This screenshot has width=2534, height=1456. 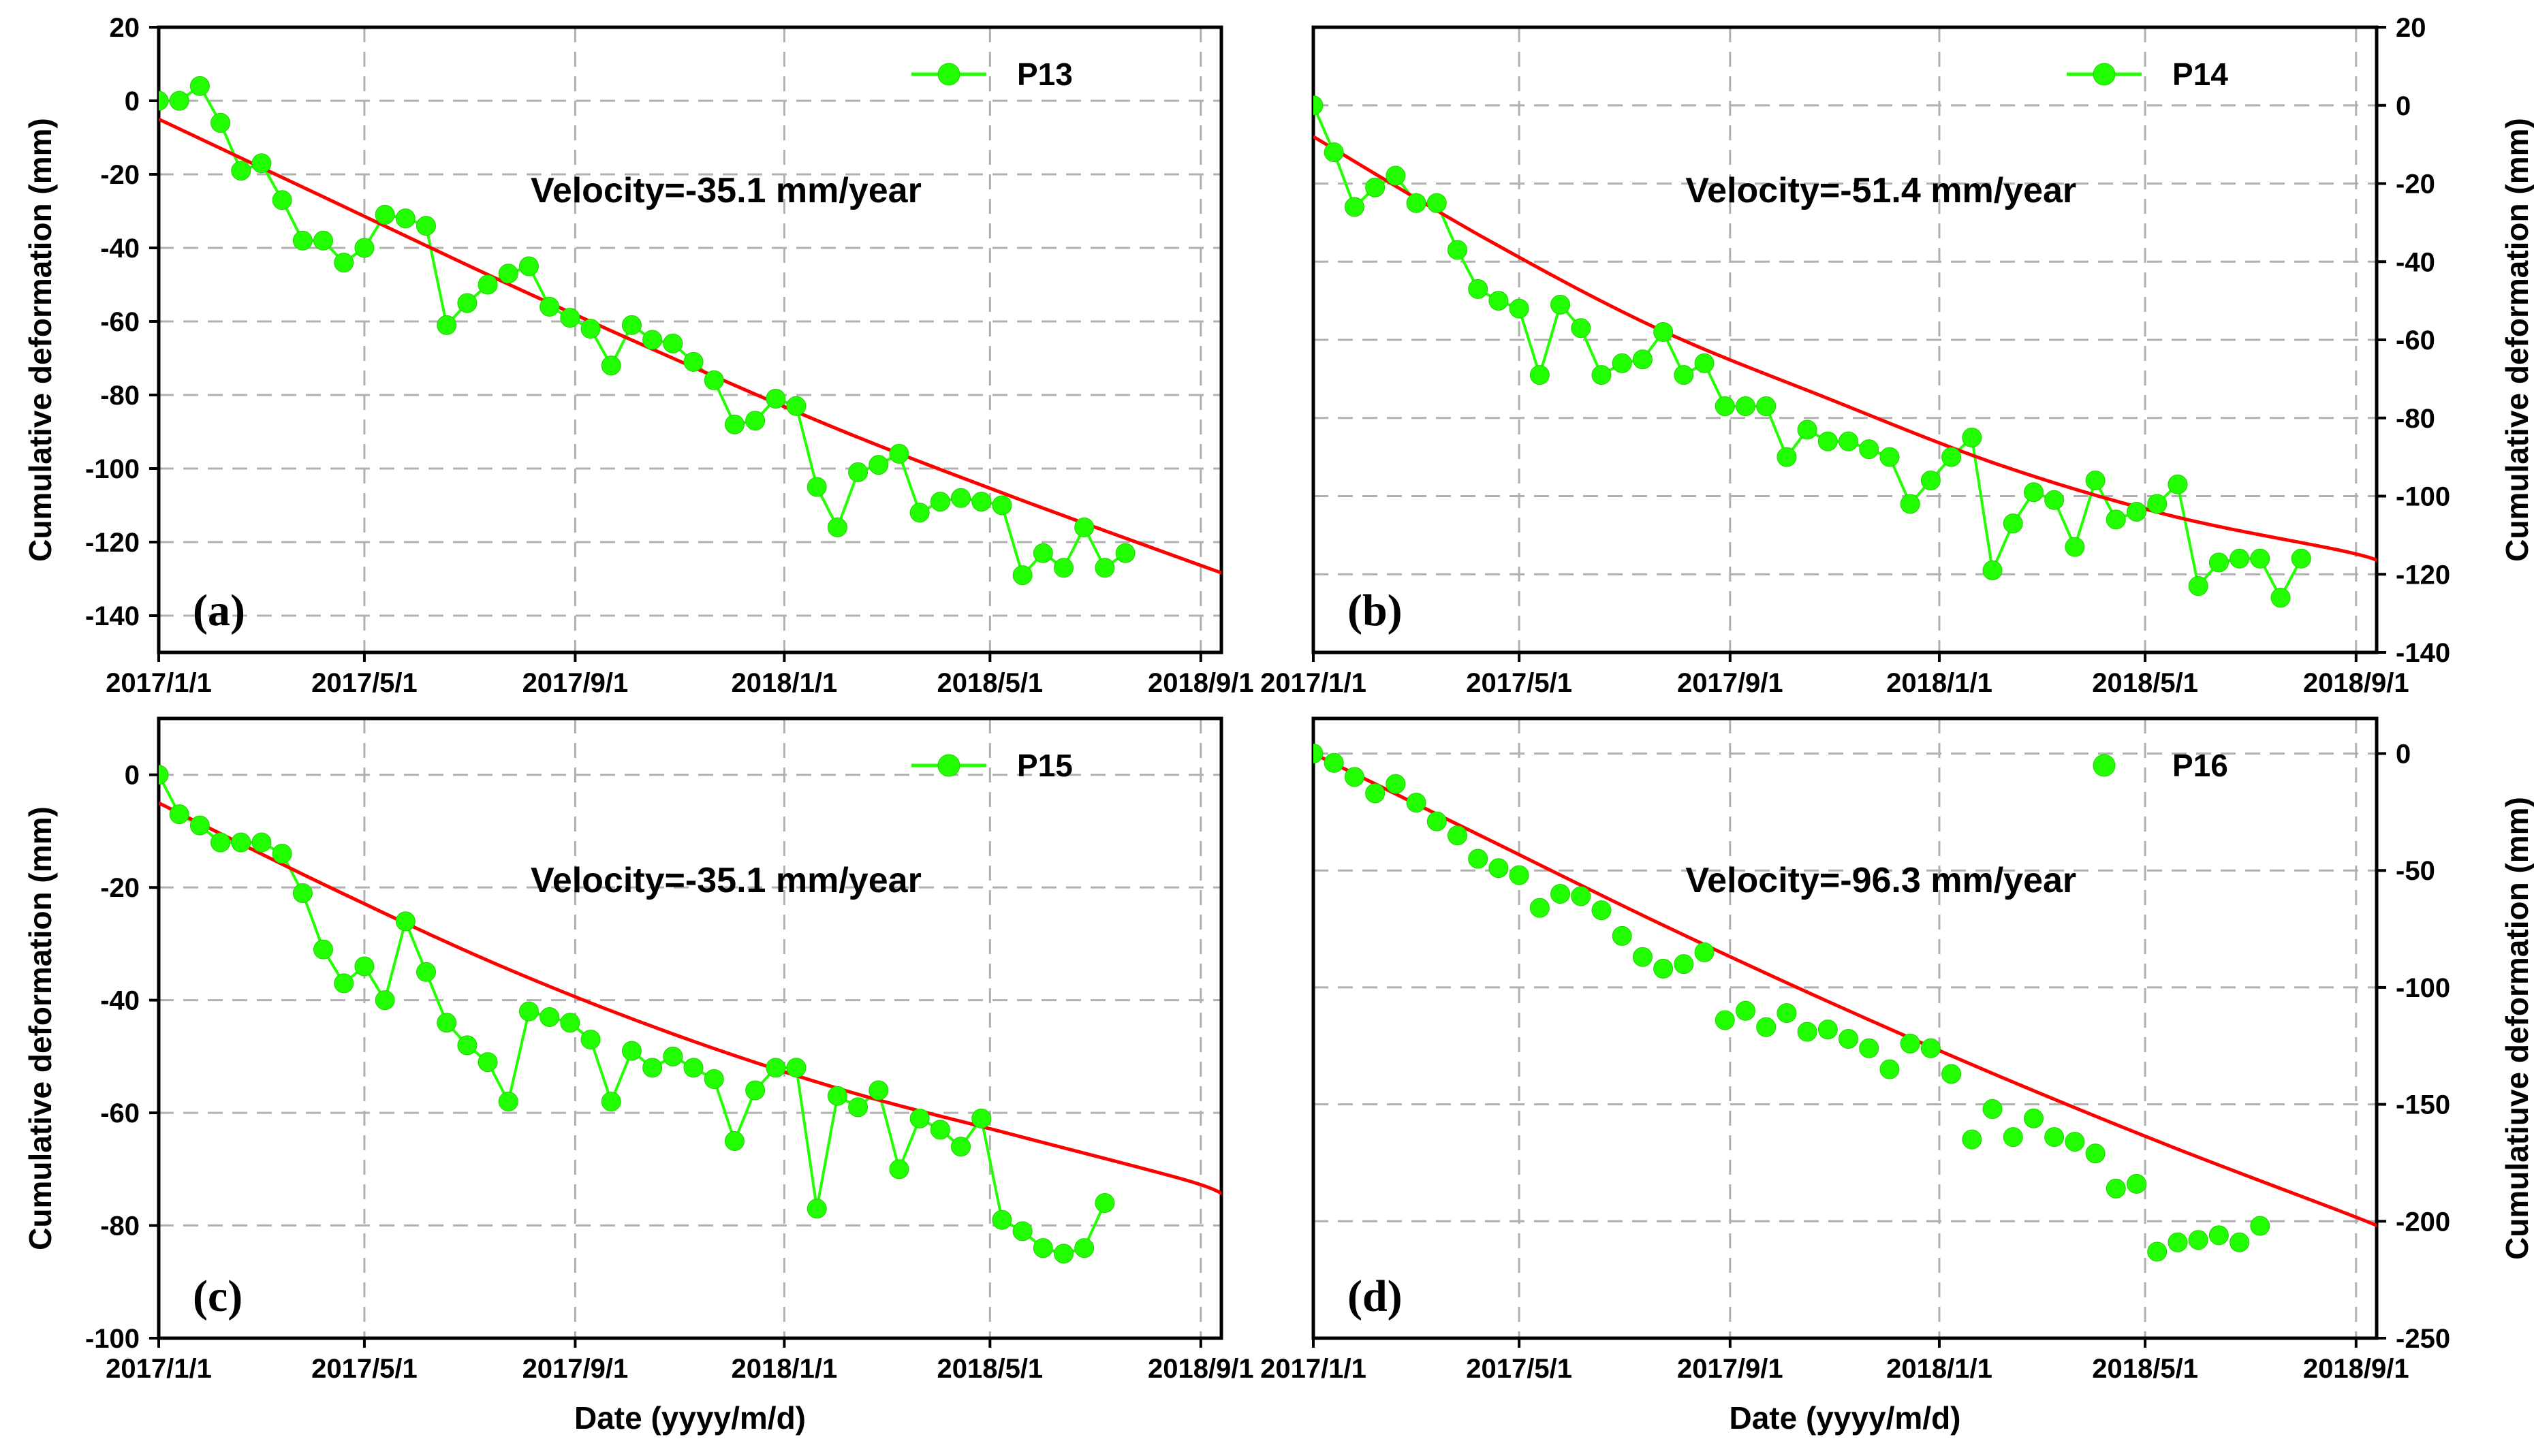 What do you see at coordinates (112, 616) in the screenshot?
I see `y-tick-label: -140` at bounding box center [112, 616].